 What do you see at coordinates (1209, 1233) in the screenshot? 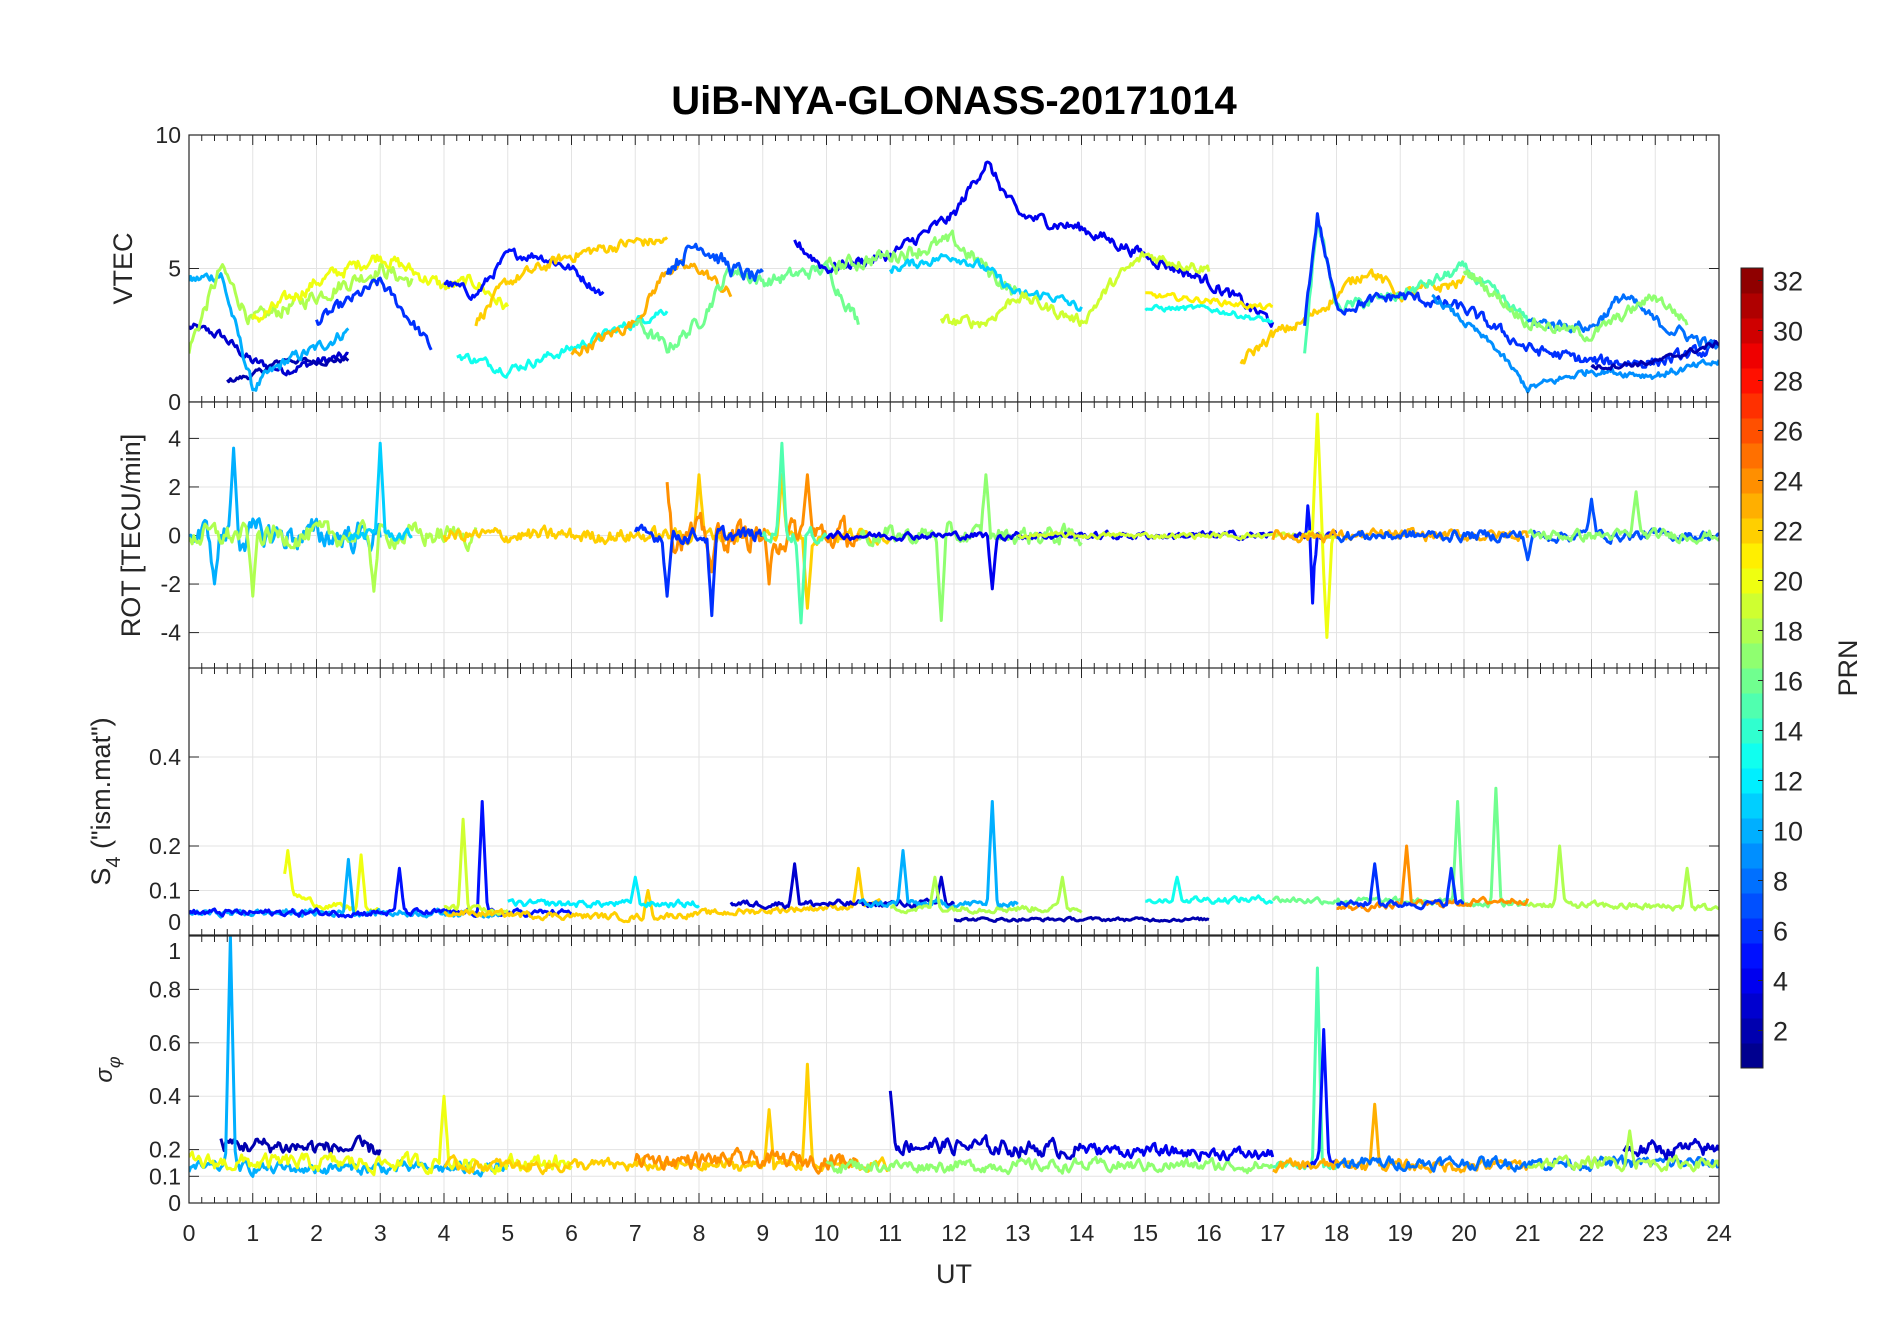
I see `x-tick-label: 16` at bounding box center [1209, 1233].